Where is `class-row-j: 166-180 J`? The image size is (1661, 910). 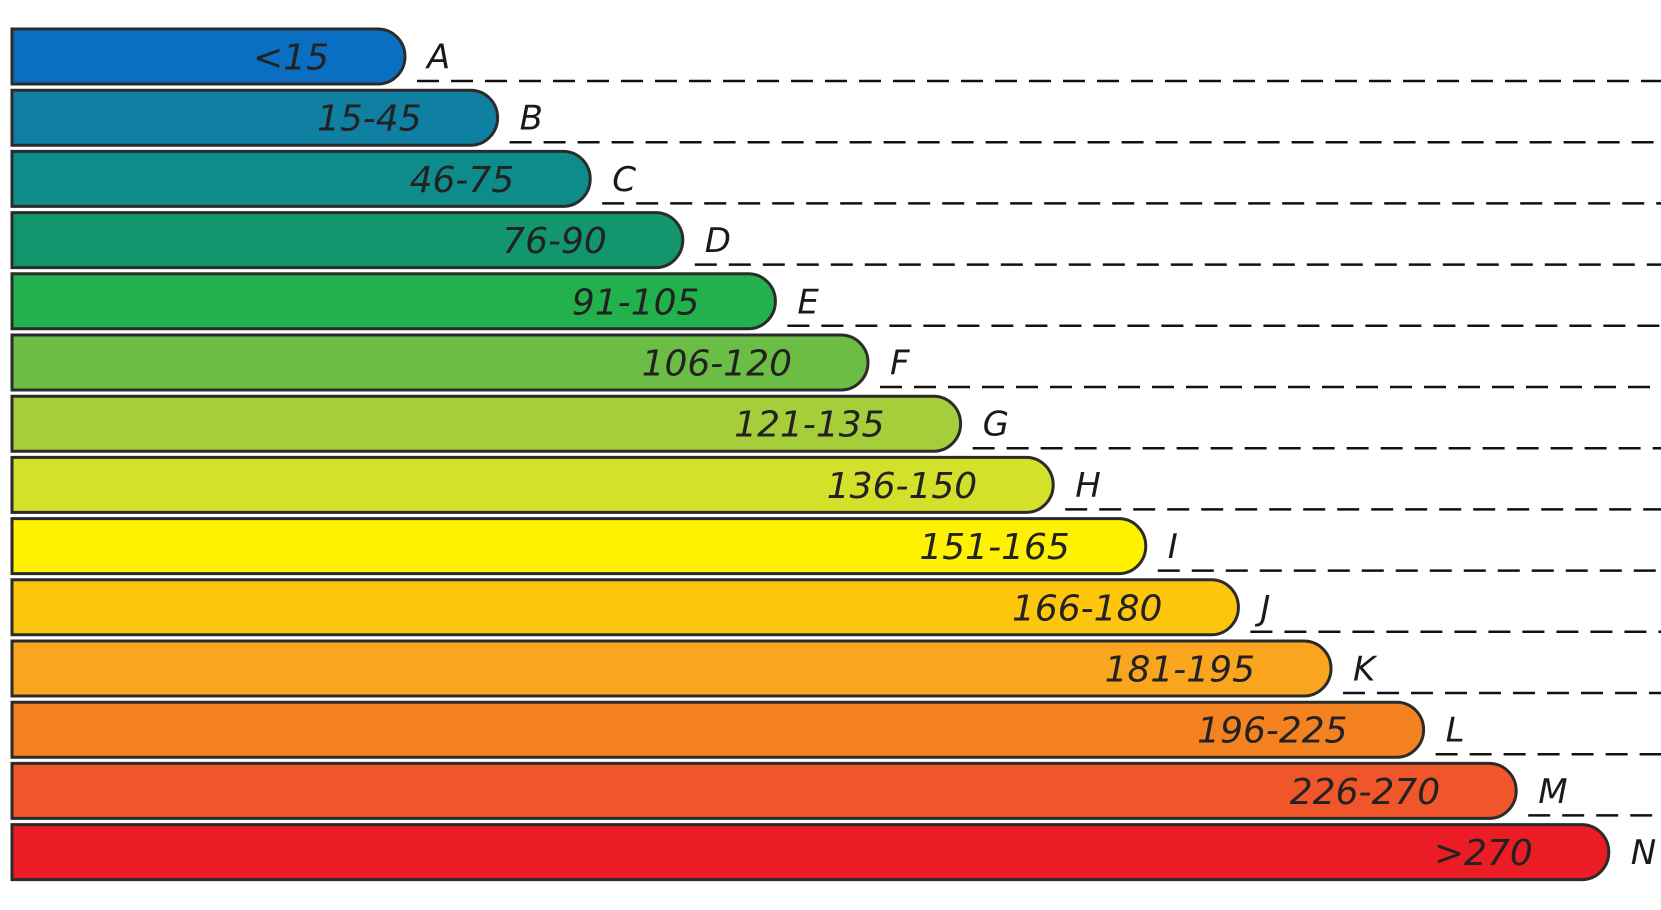 class-row-j: 166-180 J is located at coordinates (640, 607).